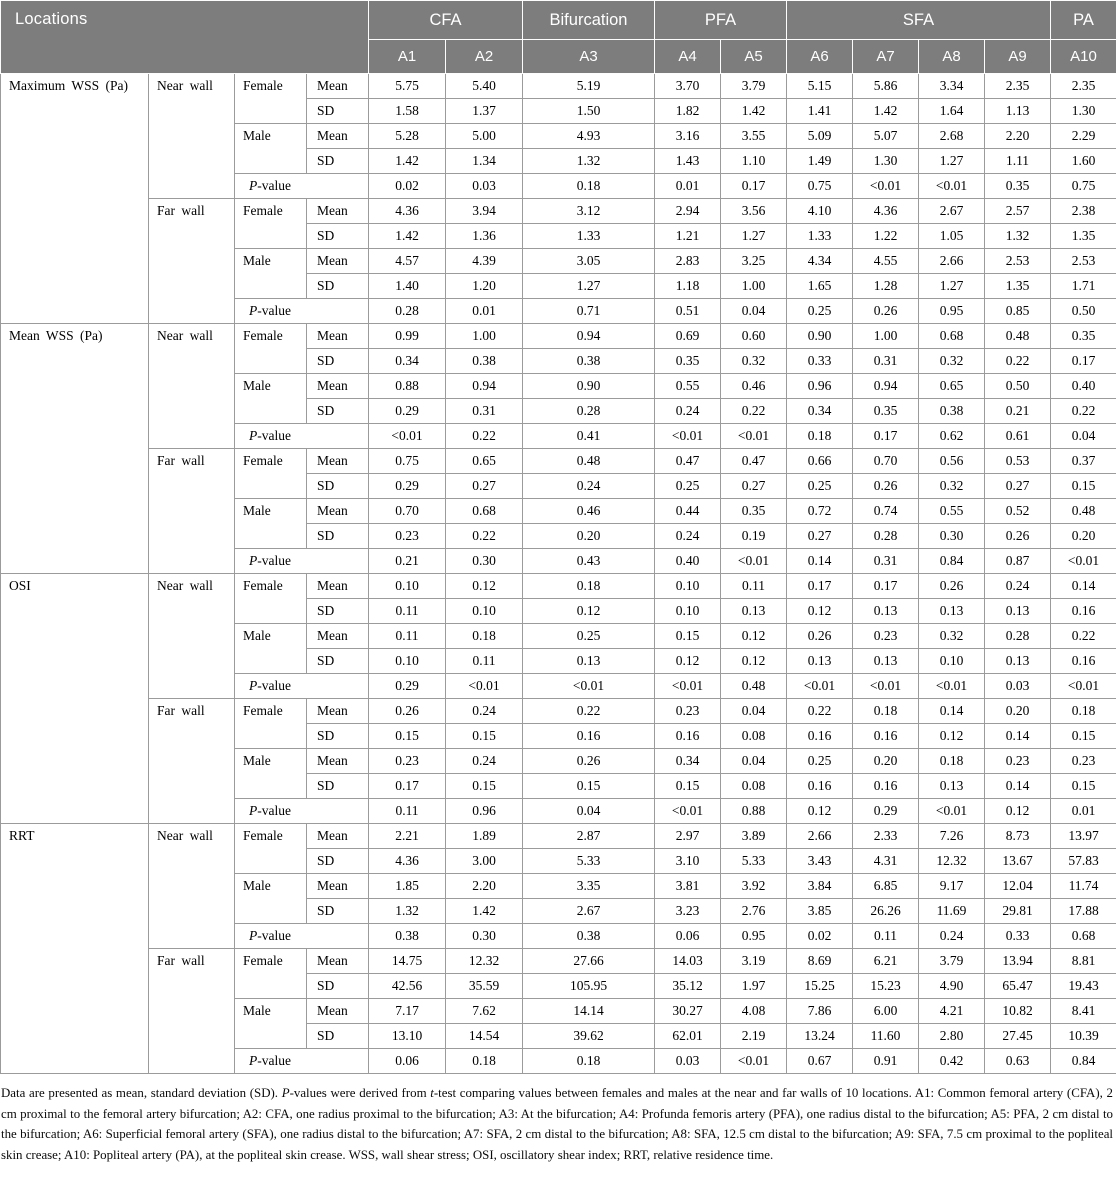 The image size is (1116, 1178). Describe the element at coordinates (337, 861) in the screenshot. I see `stat-label: SD` at that location.